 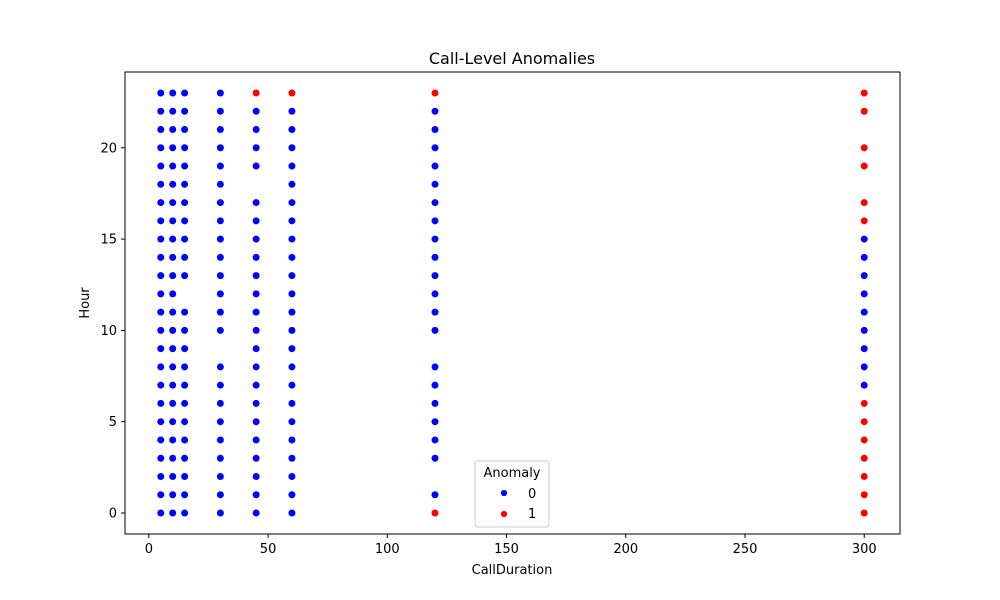 What do you see at coordinates (113, 514) in the screenshot?
I see `y-tick-label: 0` at bounding box center [113, 514].